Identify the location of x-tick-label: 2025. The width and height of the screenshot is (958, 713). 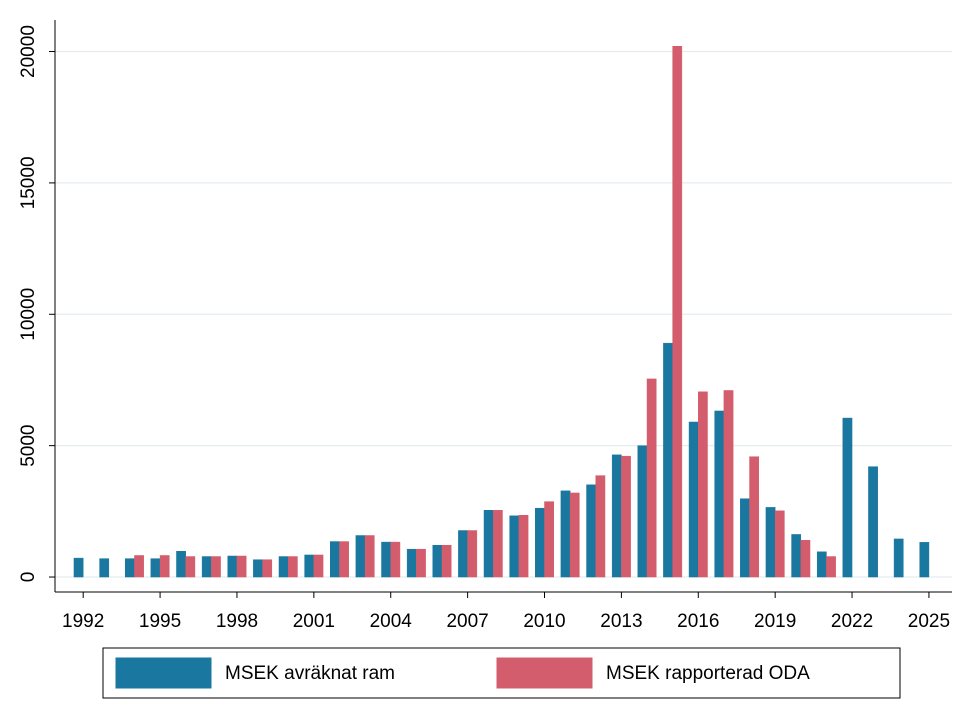
(929, 621).